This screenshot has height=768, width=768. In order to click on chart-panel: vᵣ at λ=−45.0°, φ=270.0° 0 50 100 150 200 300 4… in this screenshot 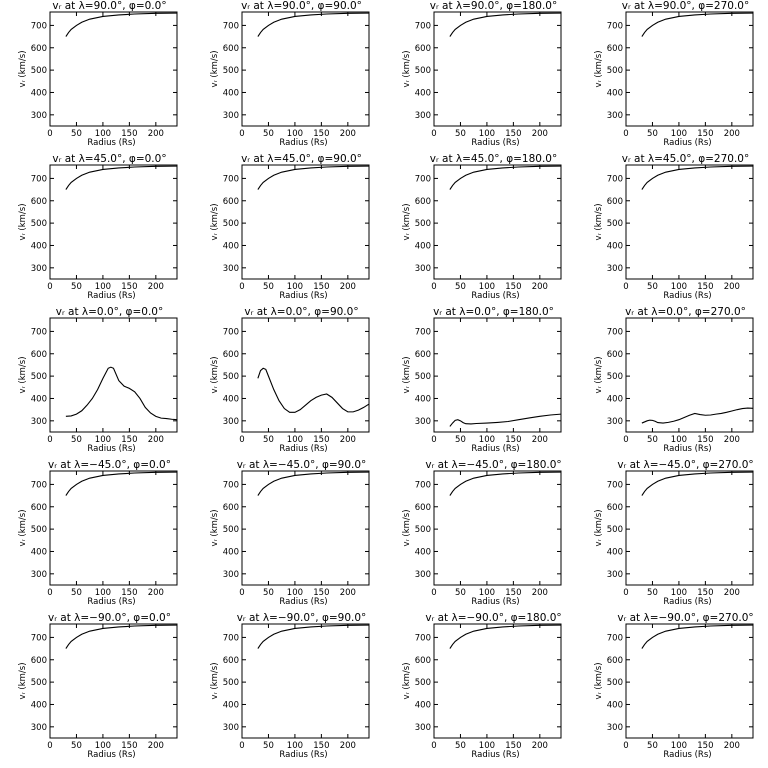, I will do `click(672, 535)`.